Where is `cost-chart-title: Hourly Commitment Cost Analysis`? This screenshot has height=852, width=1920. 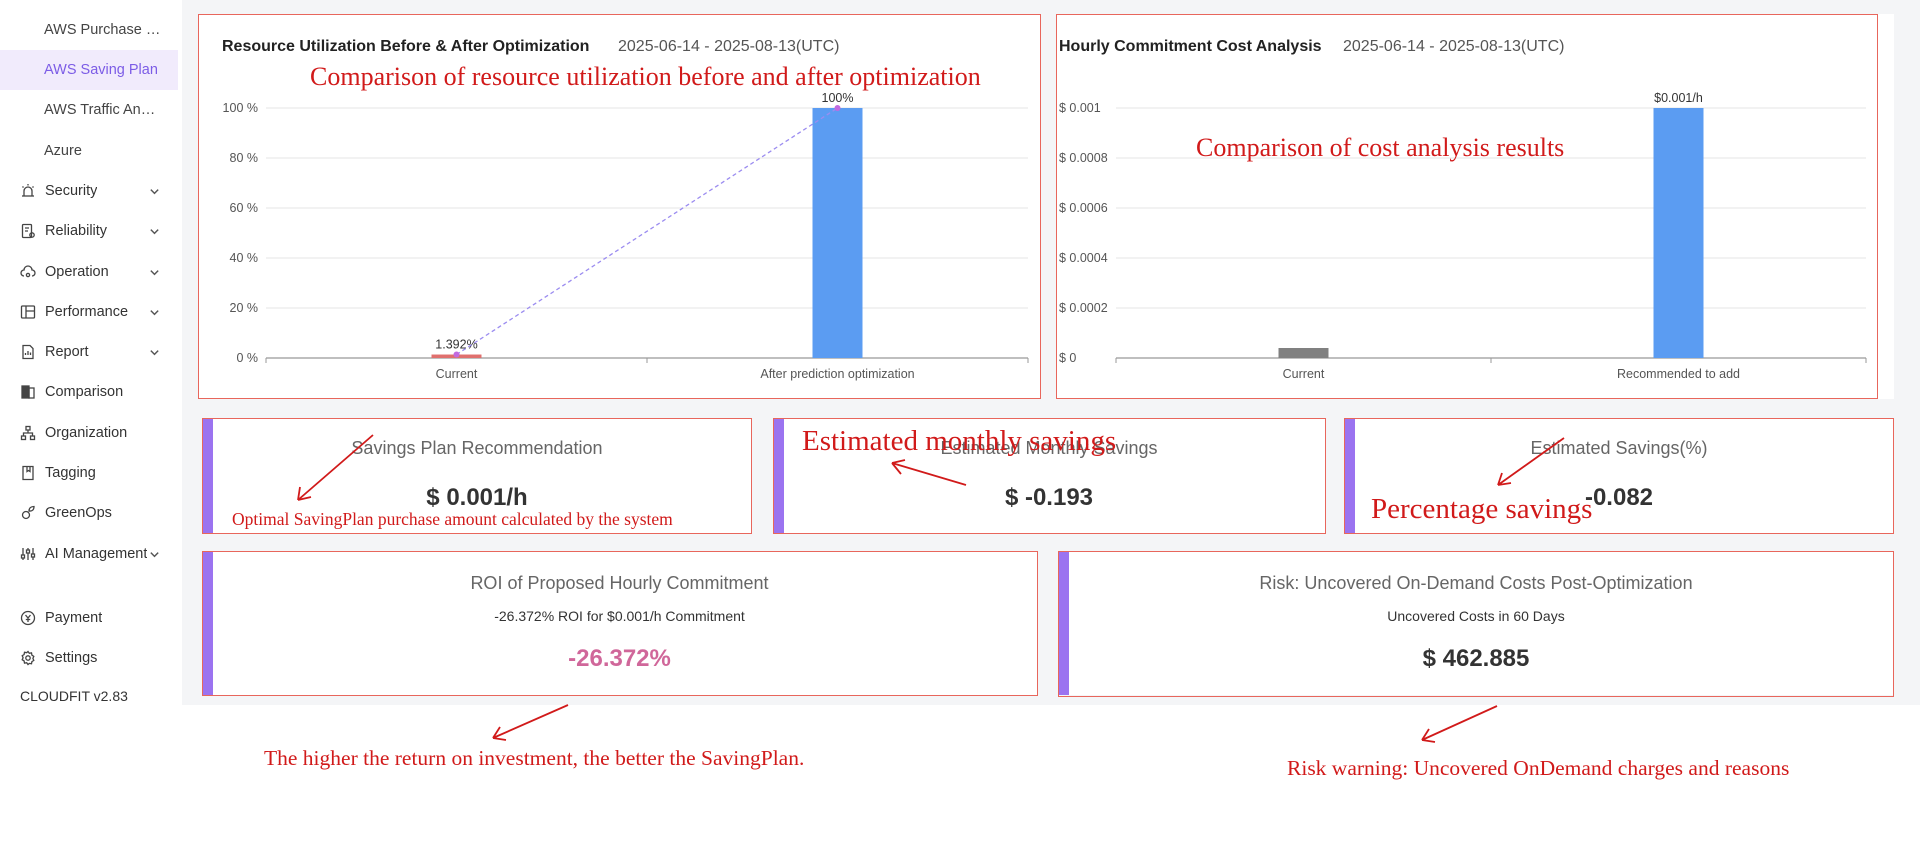 cost-chart-title: Hourly Commitment Cost Analysis is located at coordinates (1190, 46).